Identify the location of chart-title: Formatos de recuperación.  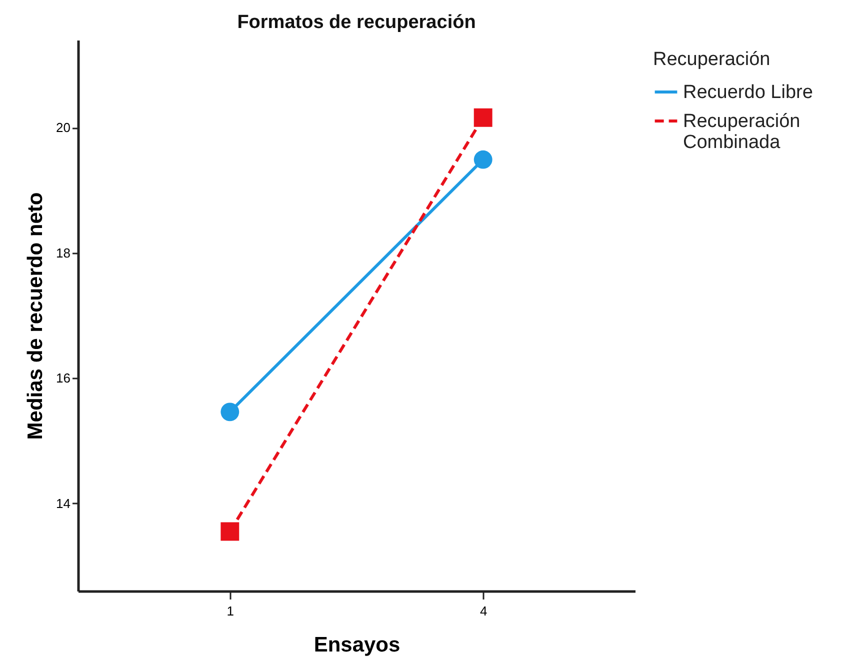
(356, 22).